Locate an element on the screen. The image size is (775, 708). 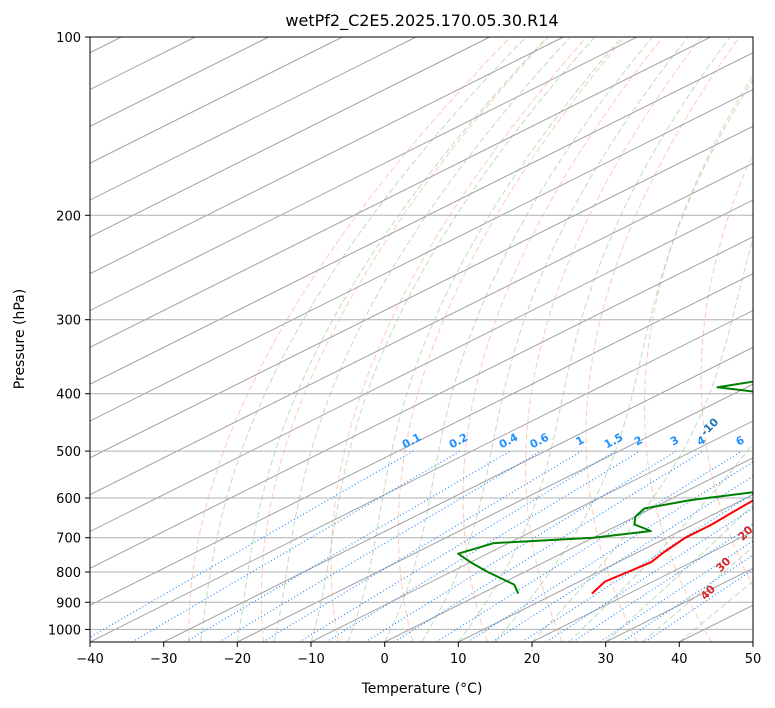
y-tick-label: 600 is located at coordinates (68, 499).